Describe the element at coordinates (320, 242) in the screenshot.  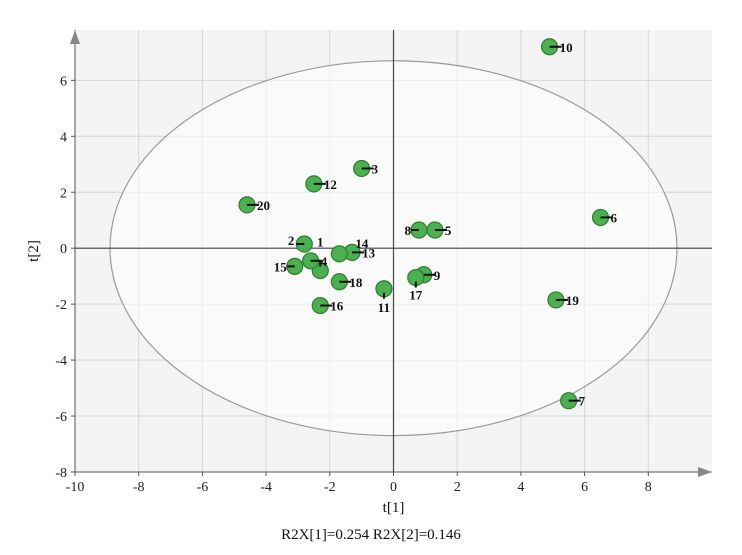
I see `point-label: 1` at that location.